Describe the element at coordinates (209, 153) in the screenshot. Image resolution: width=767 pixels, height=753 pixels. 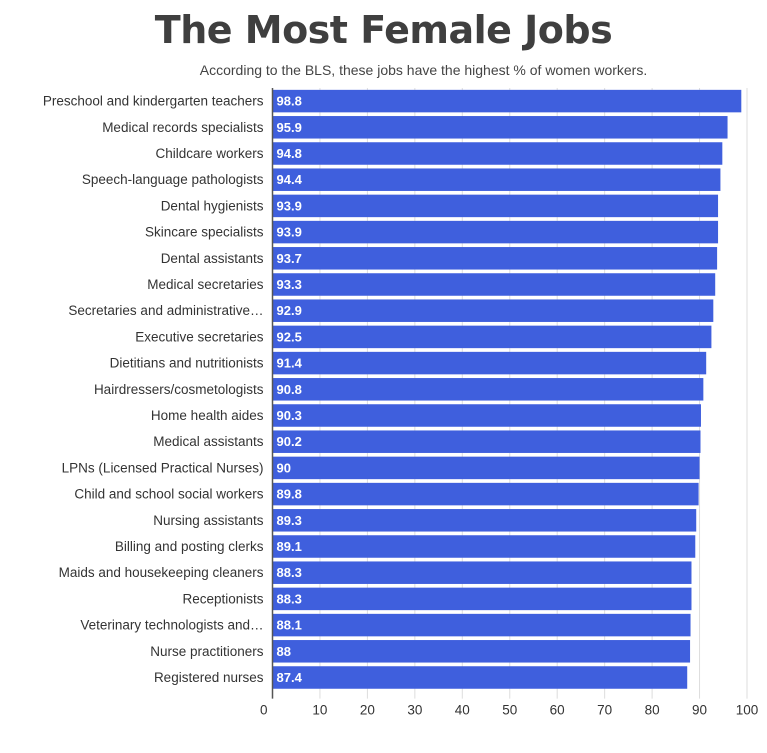
I see `category-label: Childcare workers` at that location.